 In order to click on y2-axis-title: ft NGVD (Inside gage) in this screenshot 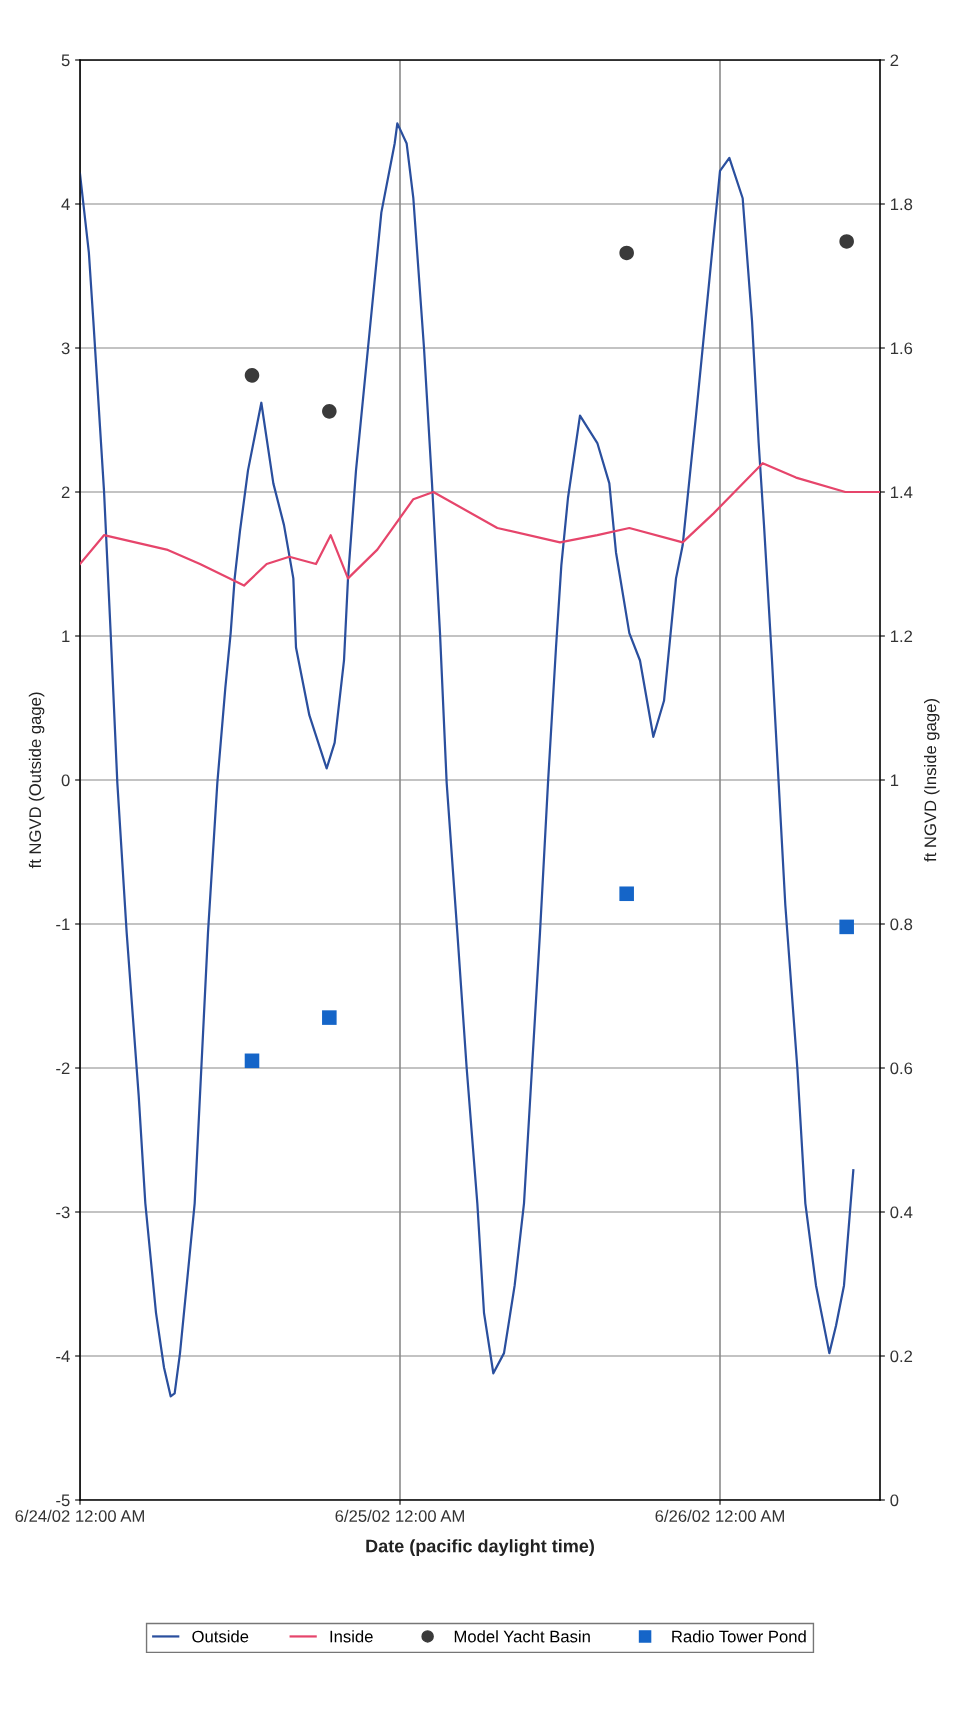, I will do `click(932, 780)`.